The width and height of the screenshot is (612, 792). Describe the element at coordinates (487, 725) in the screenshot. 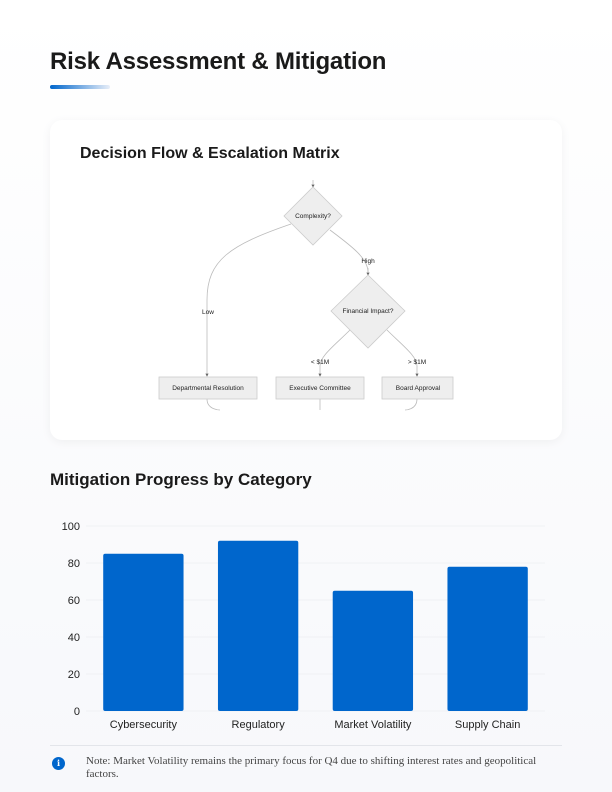

I see `x-tick-label: Supply Chain` at that location.